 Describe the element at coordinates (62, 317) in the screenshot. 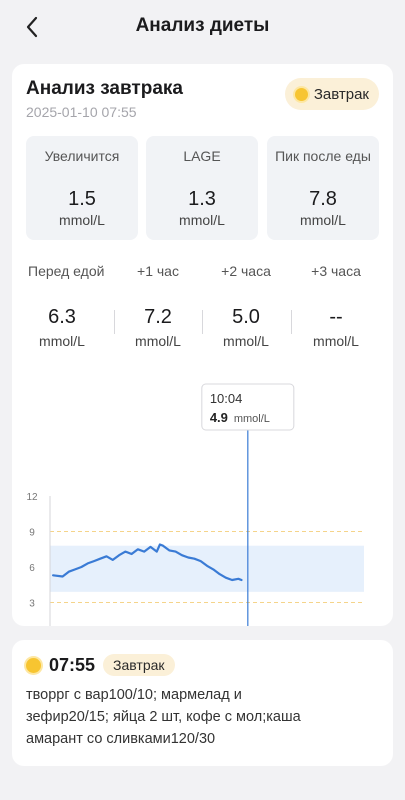

I see `timepoint-value: 6.3` at that location.